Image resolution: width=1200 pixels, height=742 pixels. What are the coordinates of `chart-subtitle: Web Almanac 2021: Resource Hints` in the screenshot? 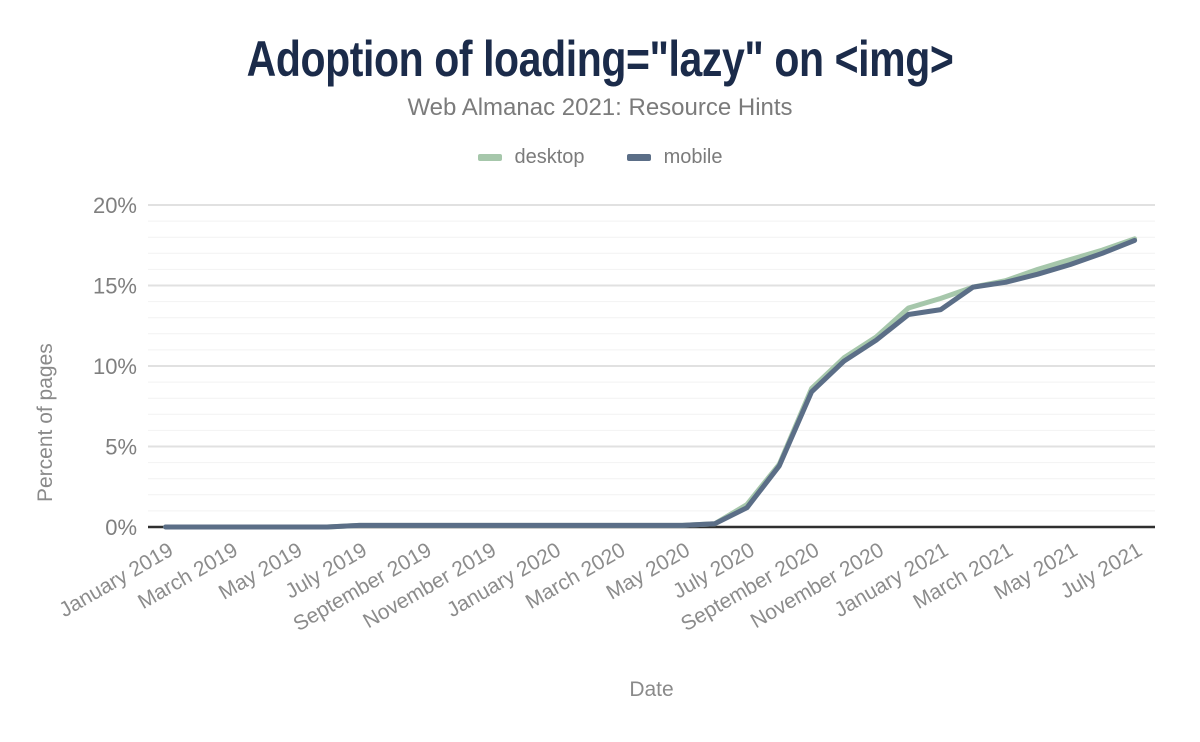 It's located at (600, 107).